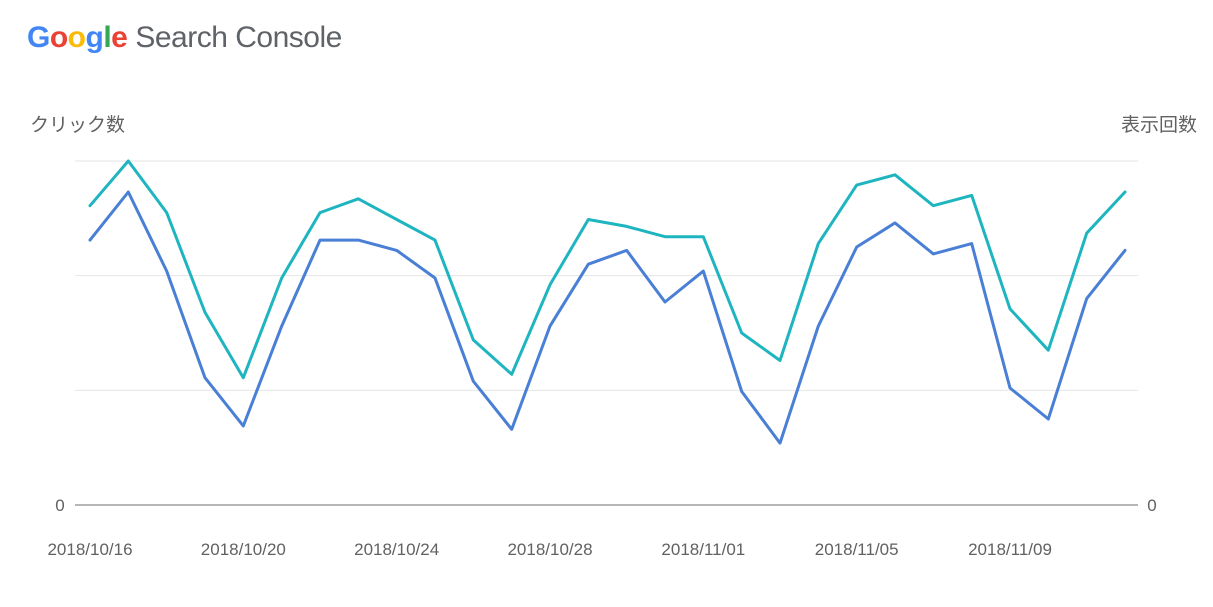 This screenshot has height=607, width=1213. I want to click on x-tick-label: 2018/10/16, so click(89, 549).